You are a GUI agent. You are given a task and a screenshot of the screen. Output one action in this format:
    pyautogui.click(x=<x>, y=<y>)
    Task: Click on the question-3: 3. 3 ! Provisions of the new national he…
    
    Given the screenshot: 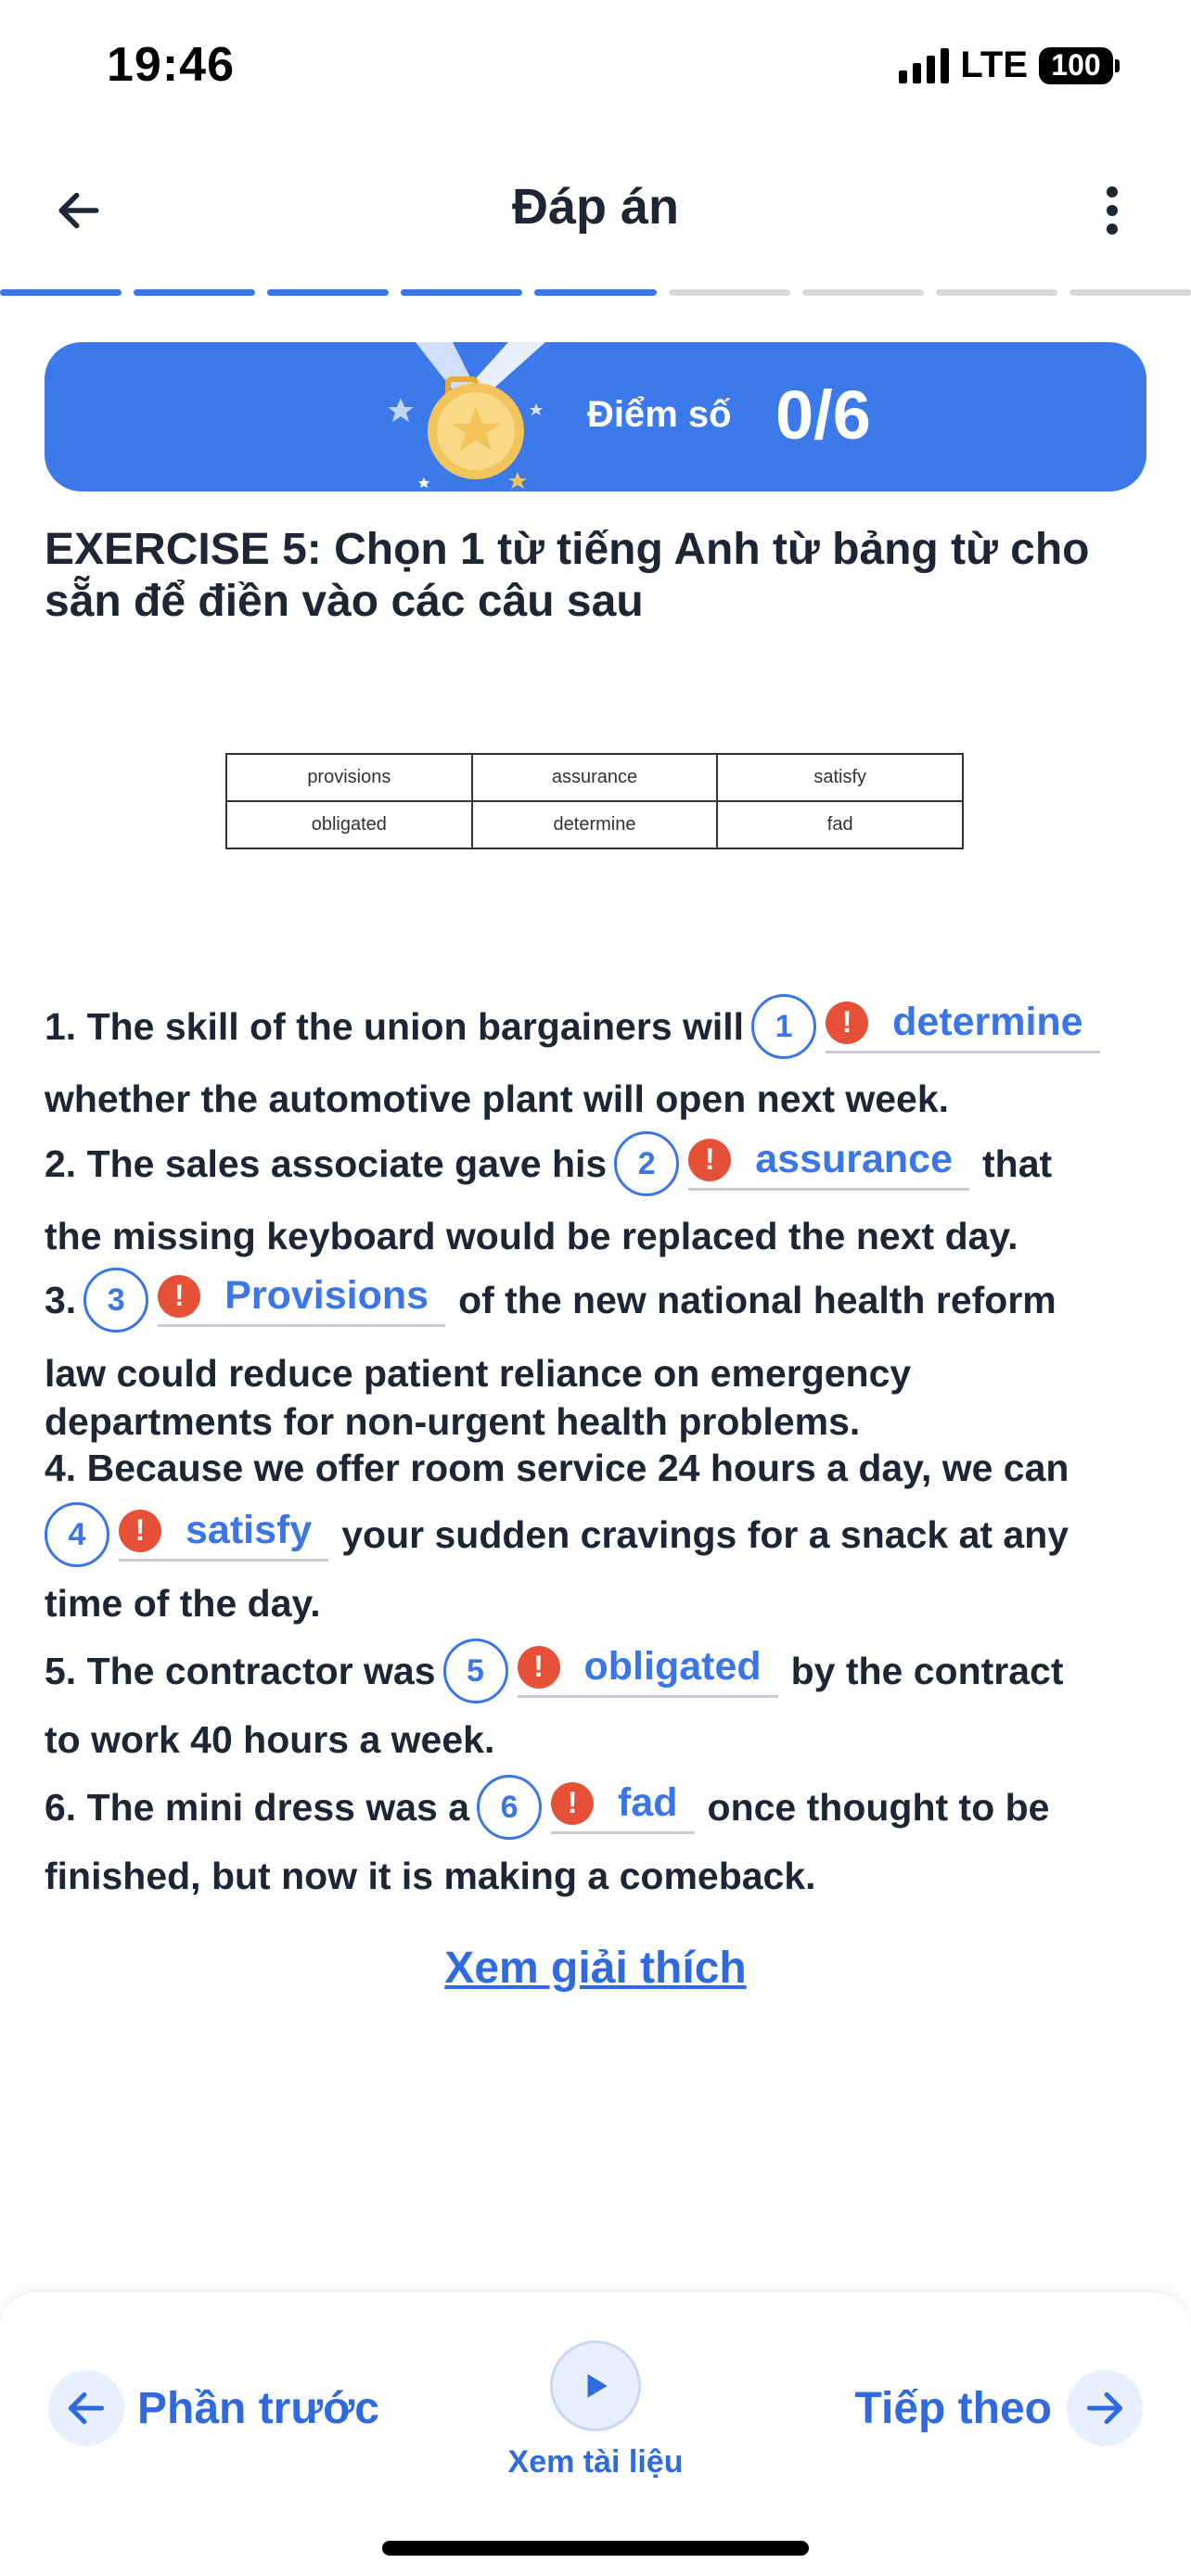 What is the action you would take?
    pyautogui.click(x=551, y=1300)
    